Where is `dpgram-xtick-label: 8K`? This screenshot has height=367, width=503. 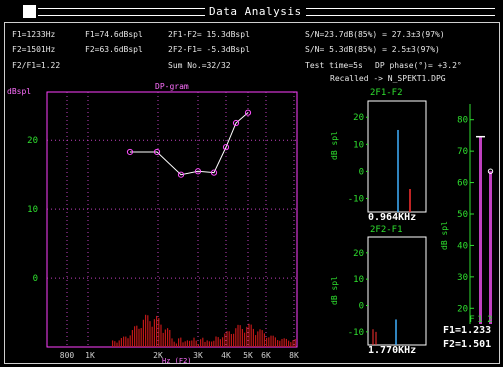
dpgram-xtick-label: 8K is located at coordinates (294, 355).